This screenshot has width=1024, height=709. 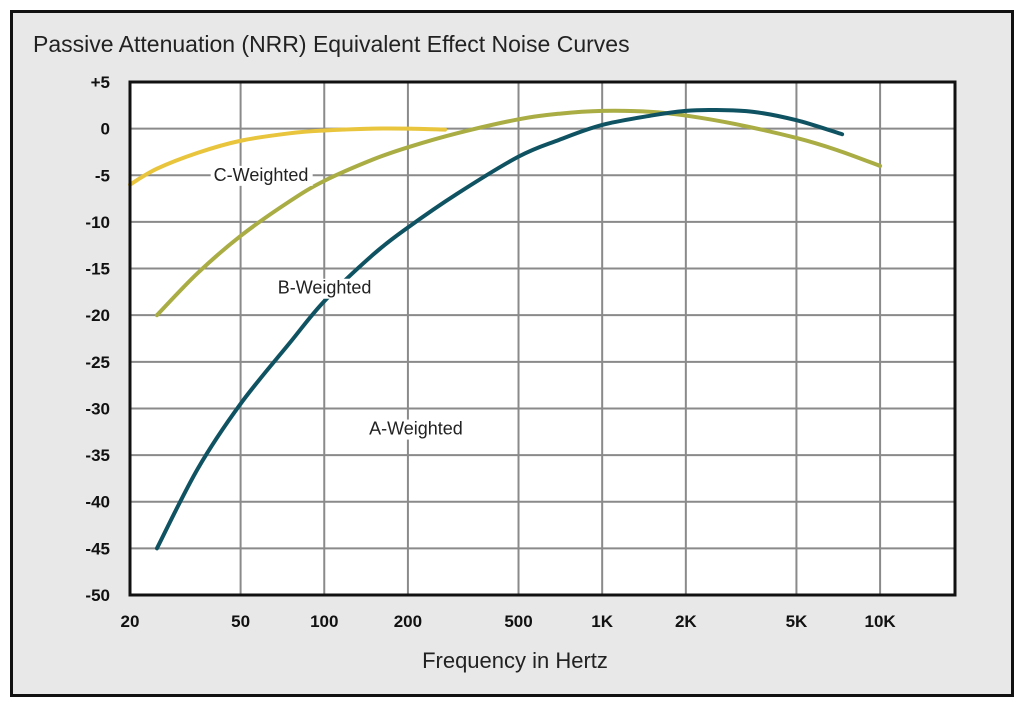 What do you see at coordinates (97, 455) in the screenshot?
I see `y-tick-label: -35` at bounding box center [97, 455].